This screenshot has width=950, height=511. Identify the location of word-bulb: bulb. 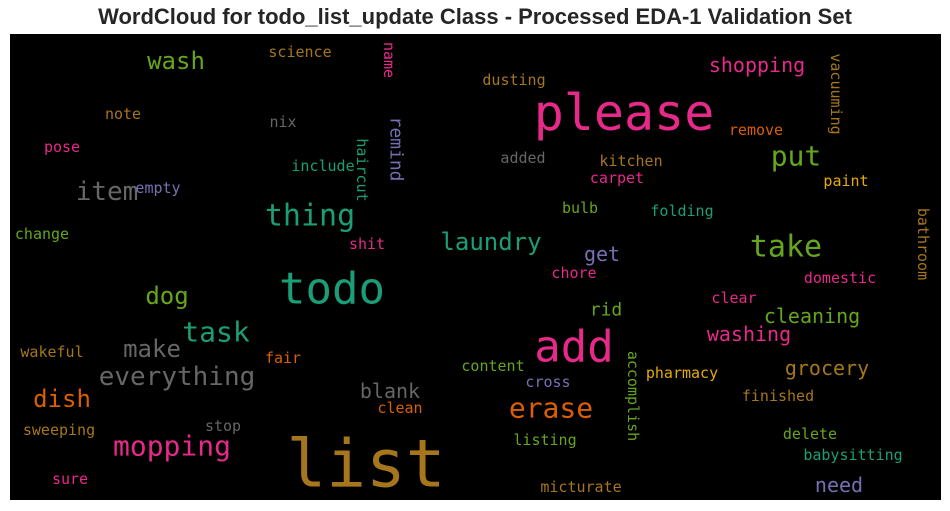
(580, 208).